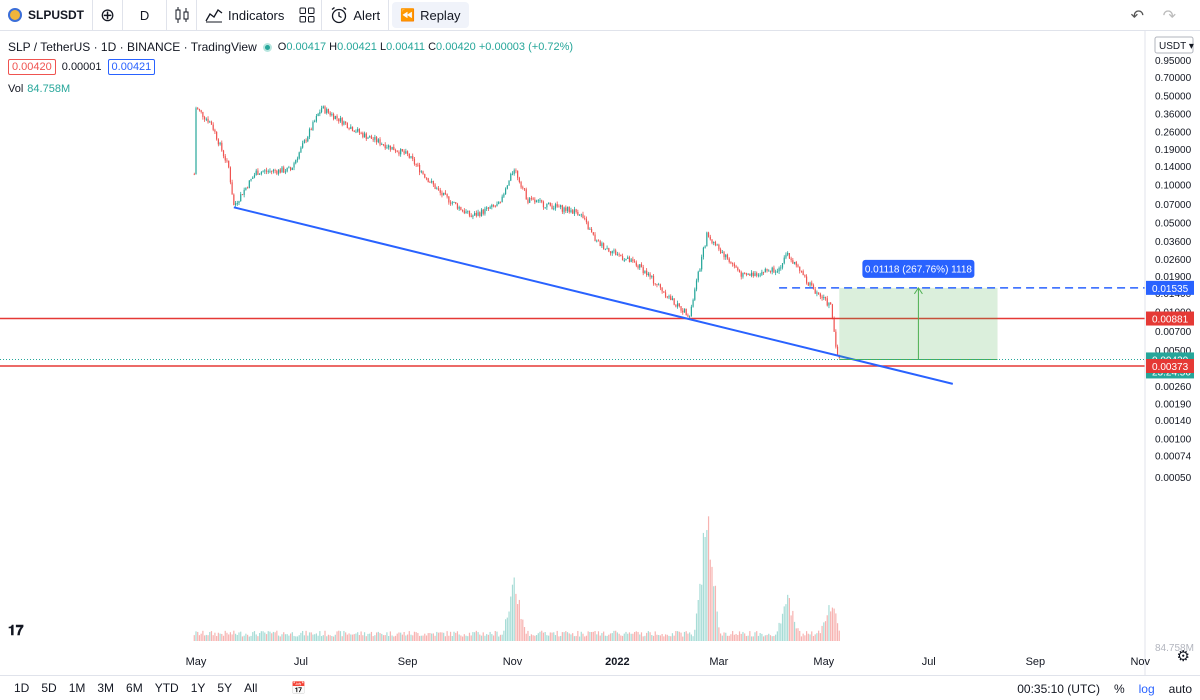  What do you see at coordinates (47, 15) in the screenshot?
I see `symbol-search-button: SLPUSDT` at bounding box center [47, 15].